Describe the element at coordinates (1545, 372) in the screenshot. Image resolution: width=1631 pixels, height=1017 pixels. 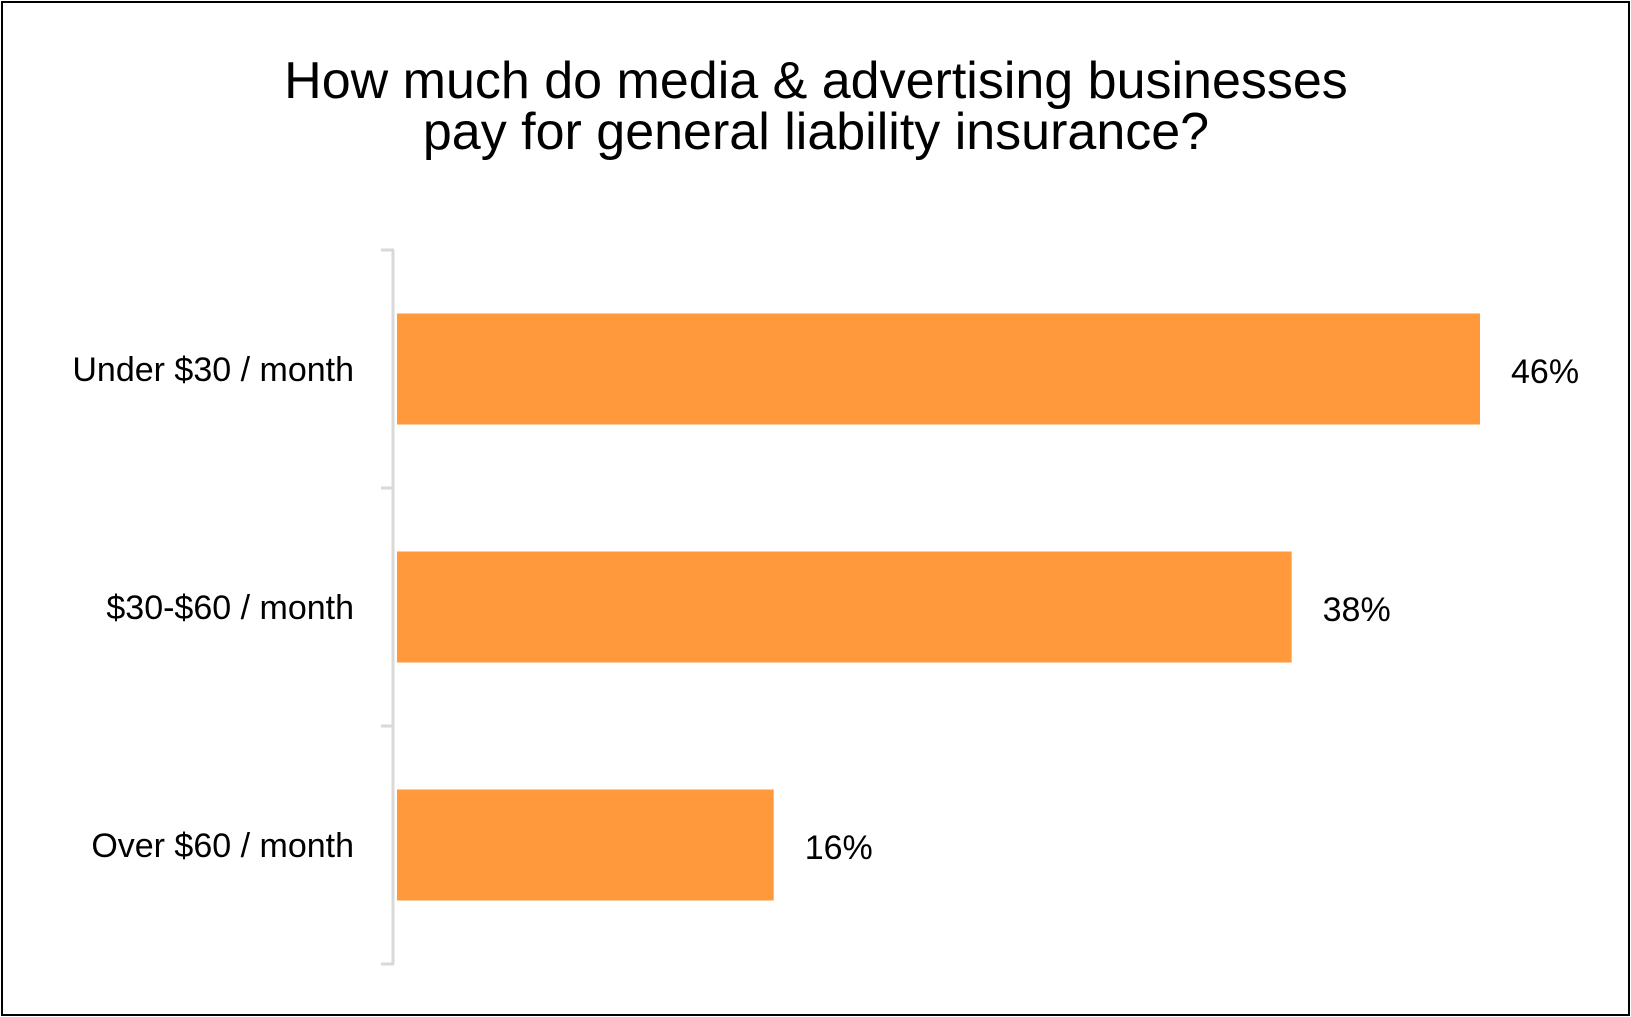
I see `data-label: 46%` at that location.